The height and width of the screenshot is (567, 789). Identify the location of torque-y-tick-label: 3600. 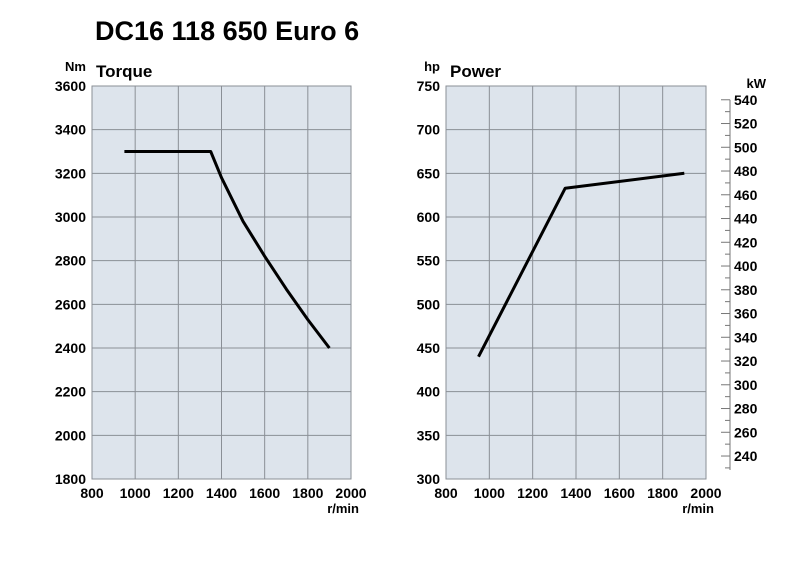
(70, 86).